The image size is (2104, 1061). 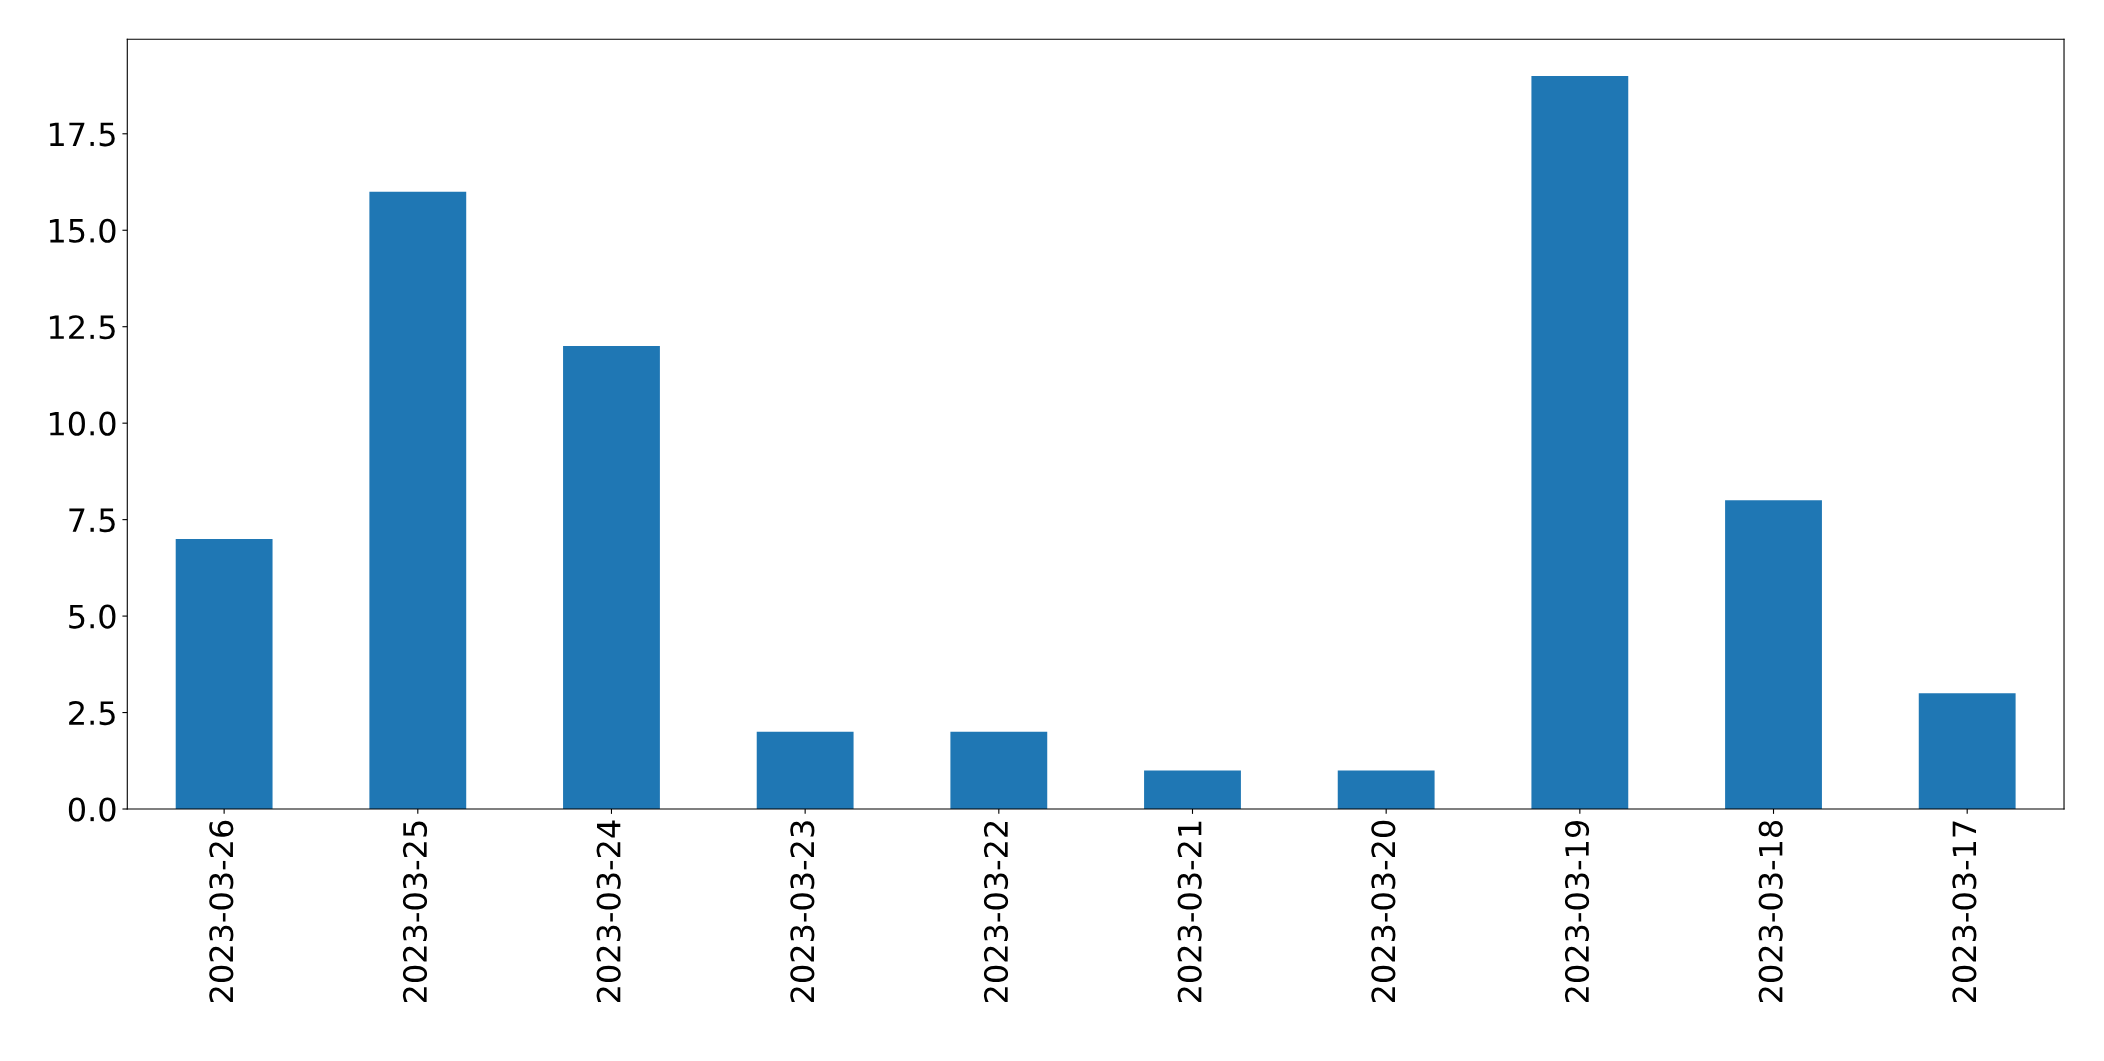 I want to click on y-tick-label: 0.0, so click(x=92, y=809).